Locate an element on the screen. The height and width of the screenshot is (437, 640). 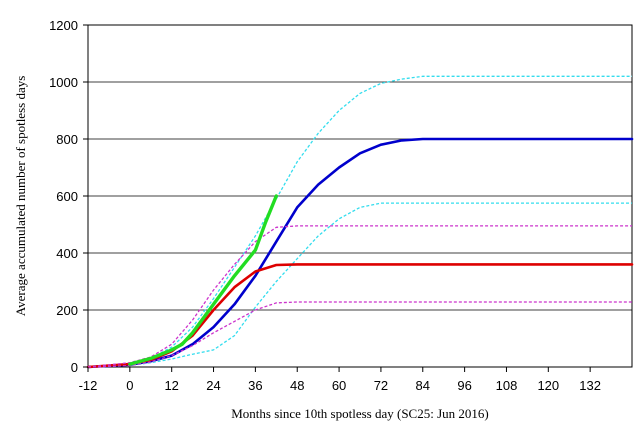
x-tick-label: 0 is located at coordinates (129, 385).